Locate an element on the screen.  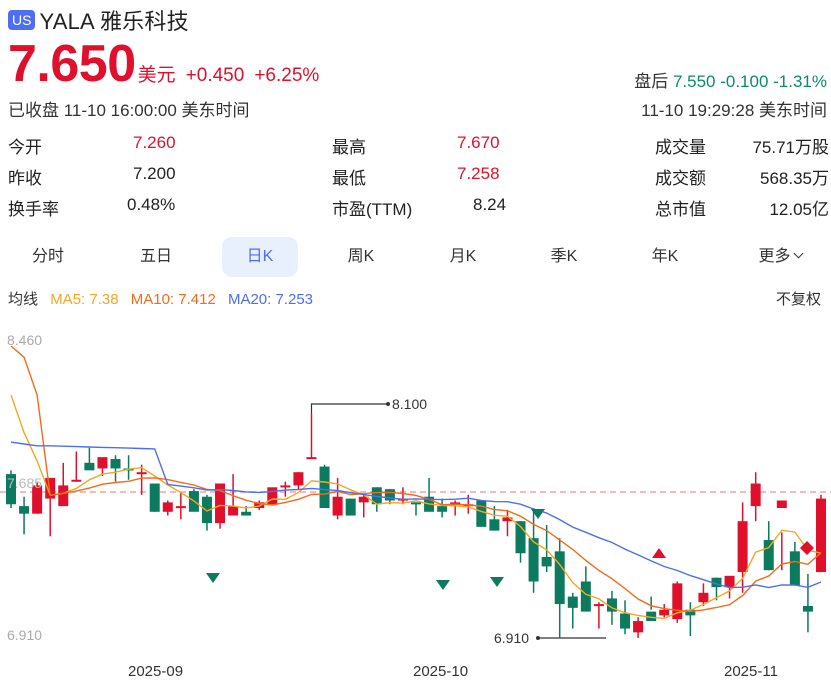
stat-label: 最低 is located at coordinates (349, 178).